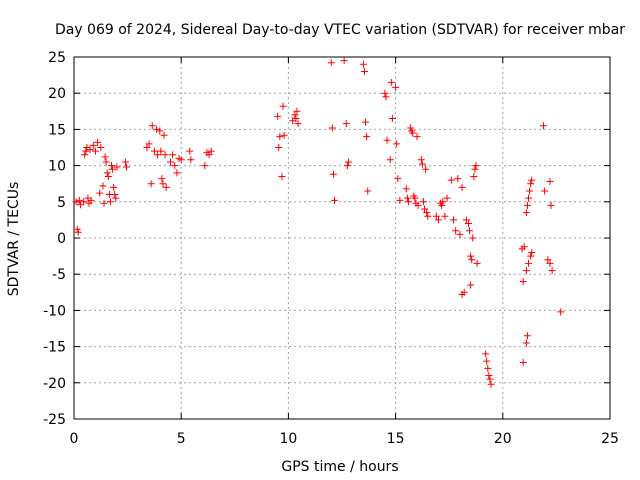 This screenshot has width=640, height=480. What do you see at coordinates (57, 167) in the screenshot?
I see `y-tick-label: 10` at bounding box center [57, 167].